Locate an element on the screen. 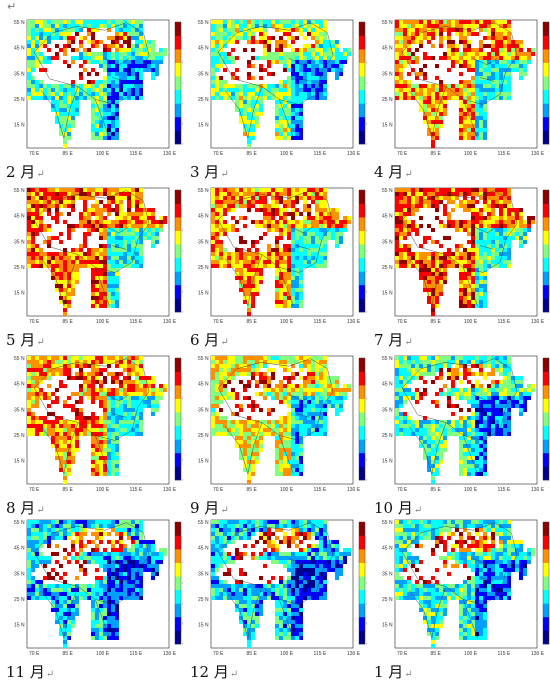  colorbar-tick-label: 0 is located at coordinates (183, 480).